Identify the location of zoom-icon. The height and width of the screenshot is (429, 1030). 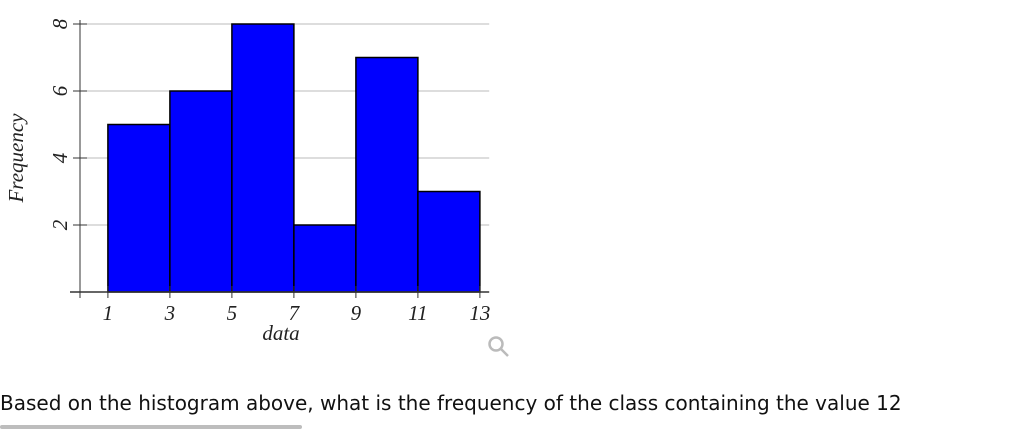
(498, 346).